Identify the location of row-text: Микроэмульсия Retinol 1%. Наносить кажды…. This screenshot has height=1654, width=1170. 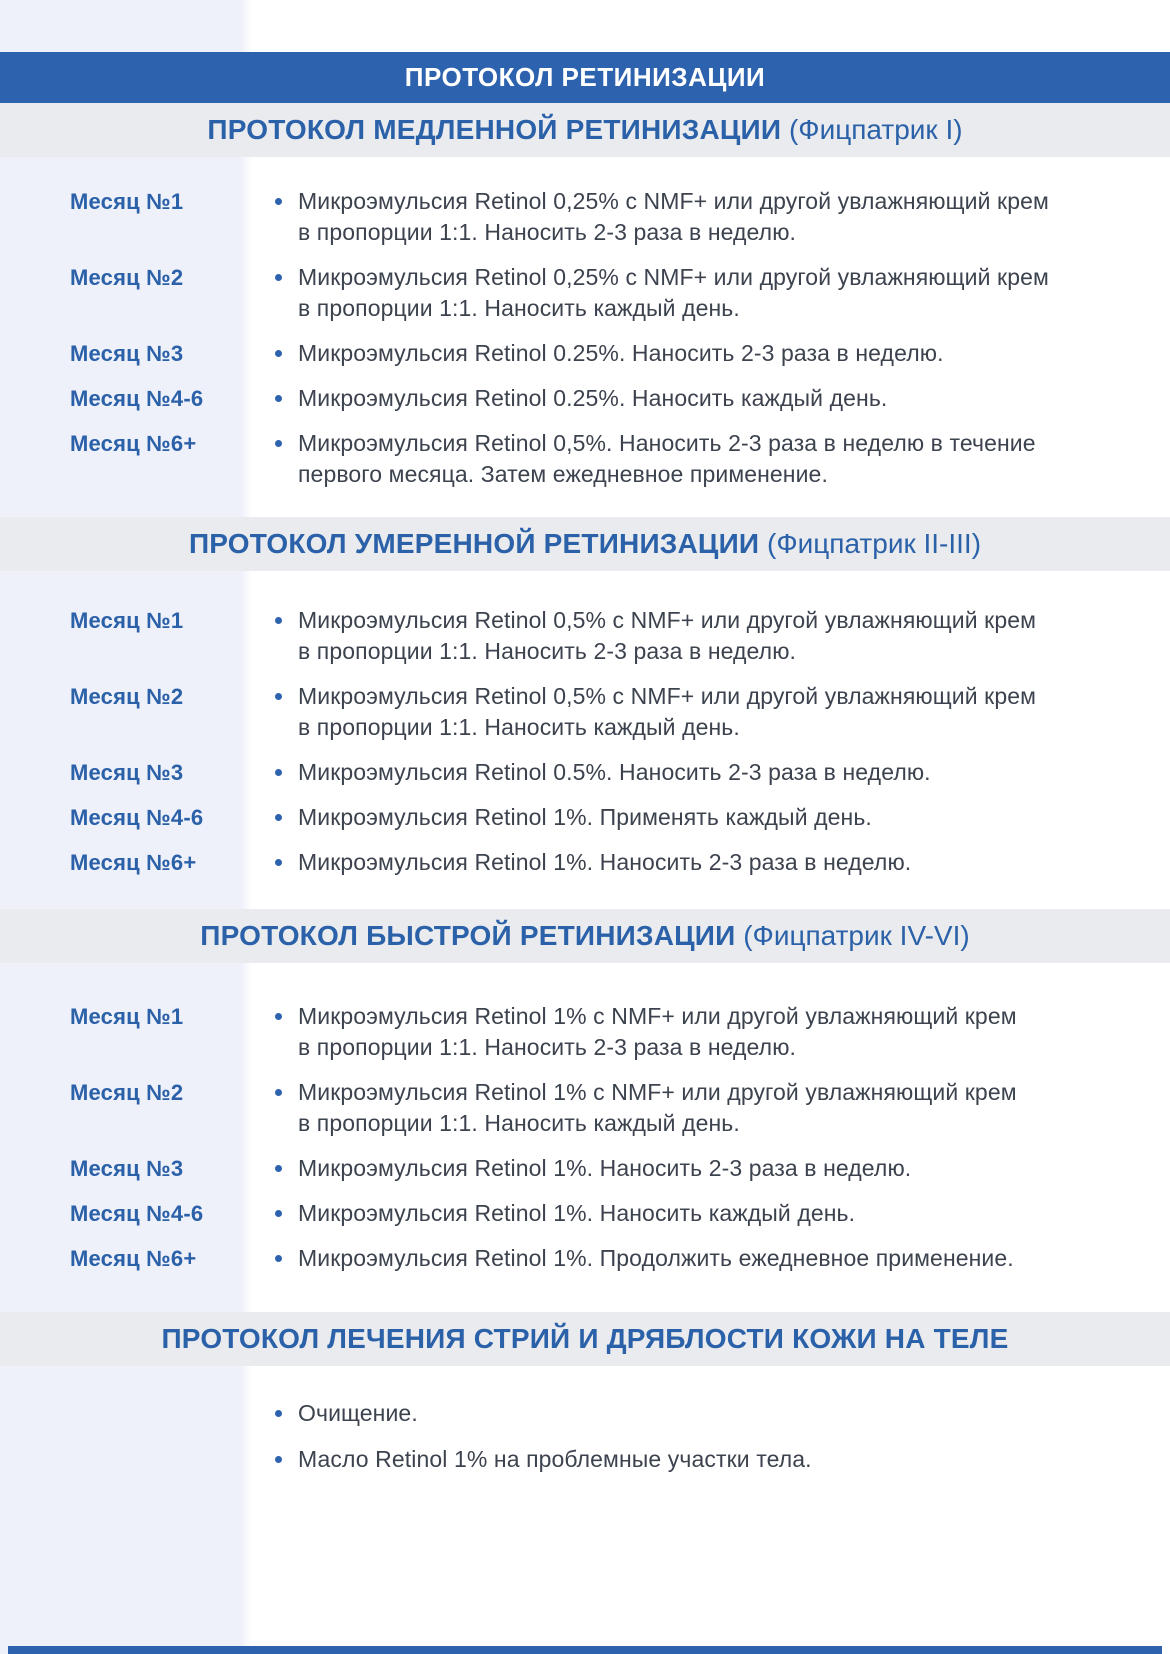
(577, 1213).